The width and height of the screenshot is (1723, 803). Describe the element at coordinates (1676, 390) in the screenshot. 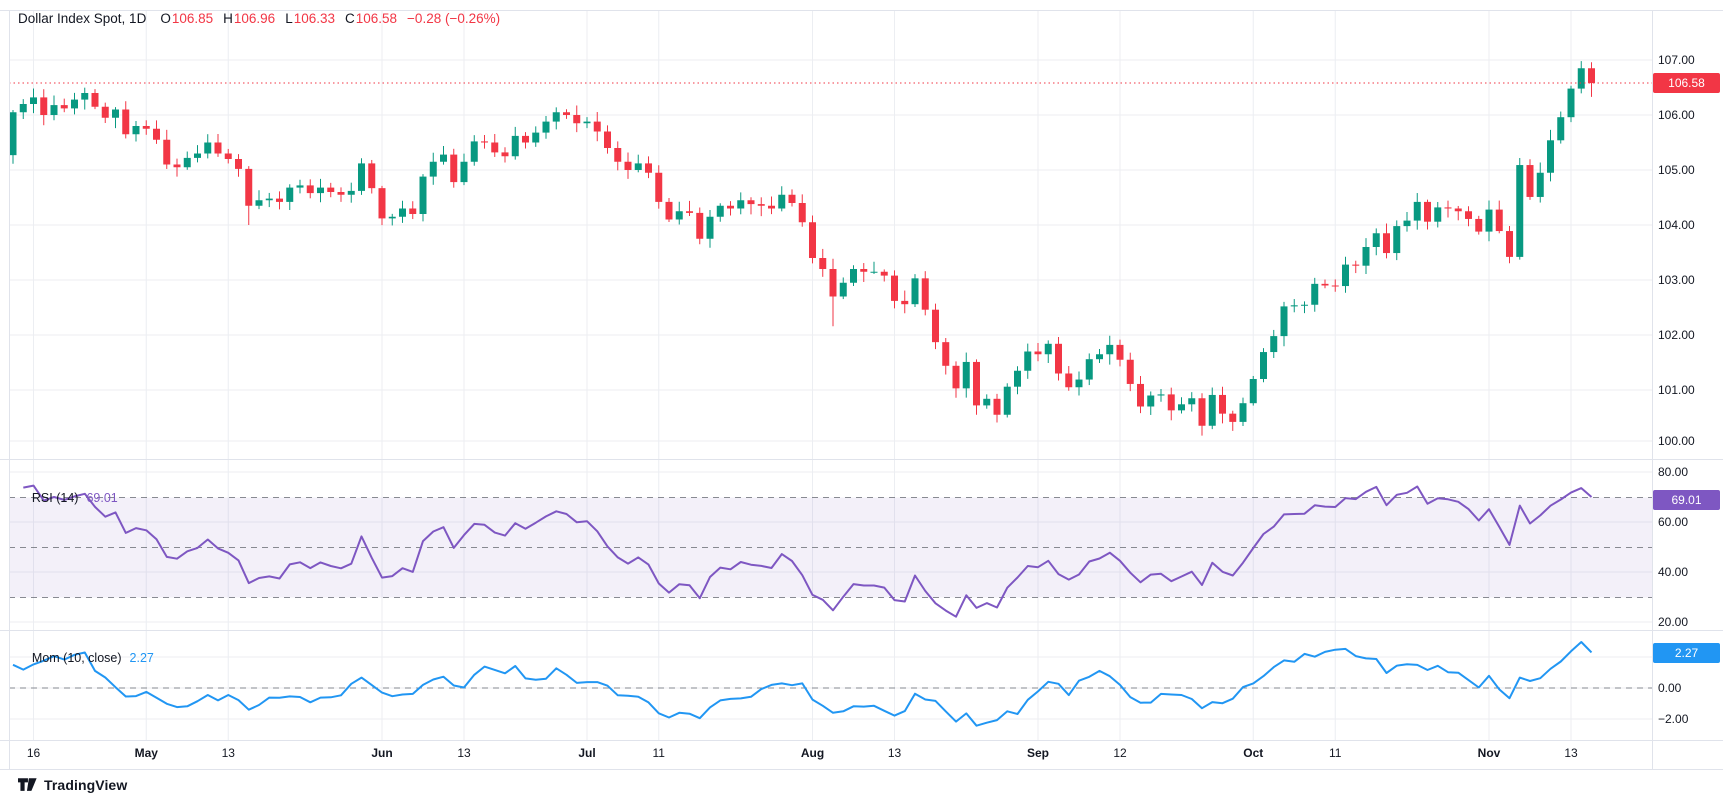

I see `price-axis-label: 101.00` at that location.